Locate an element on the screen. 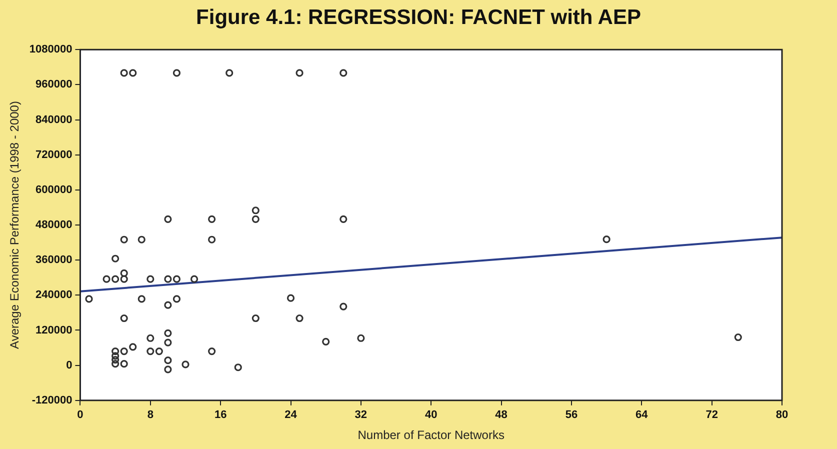 The width and height of the screenshot is (837, 449). y-tick-label: 960000 is located at coordinates (54, 84).